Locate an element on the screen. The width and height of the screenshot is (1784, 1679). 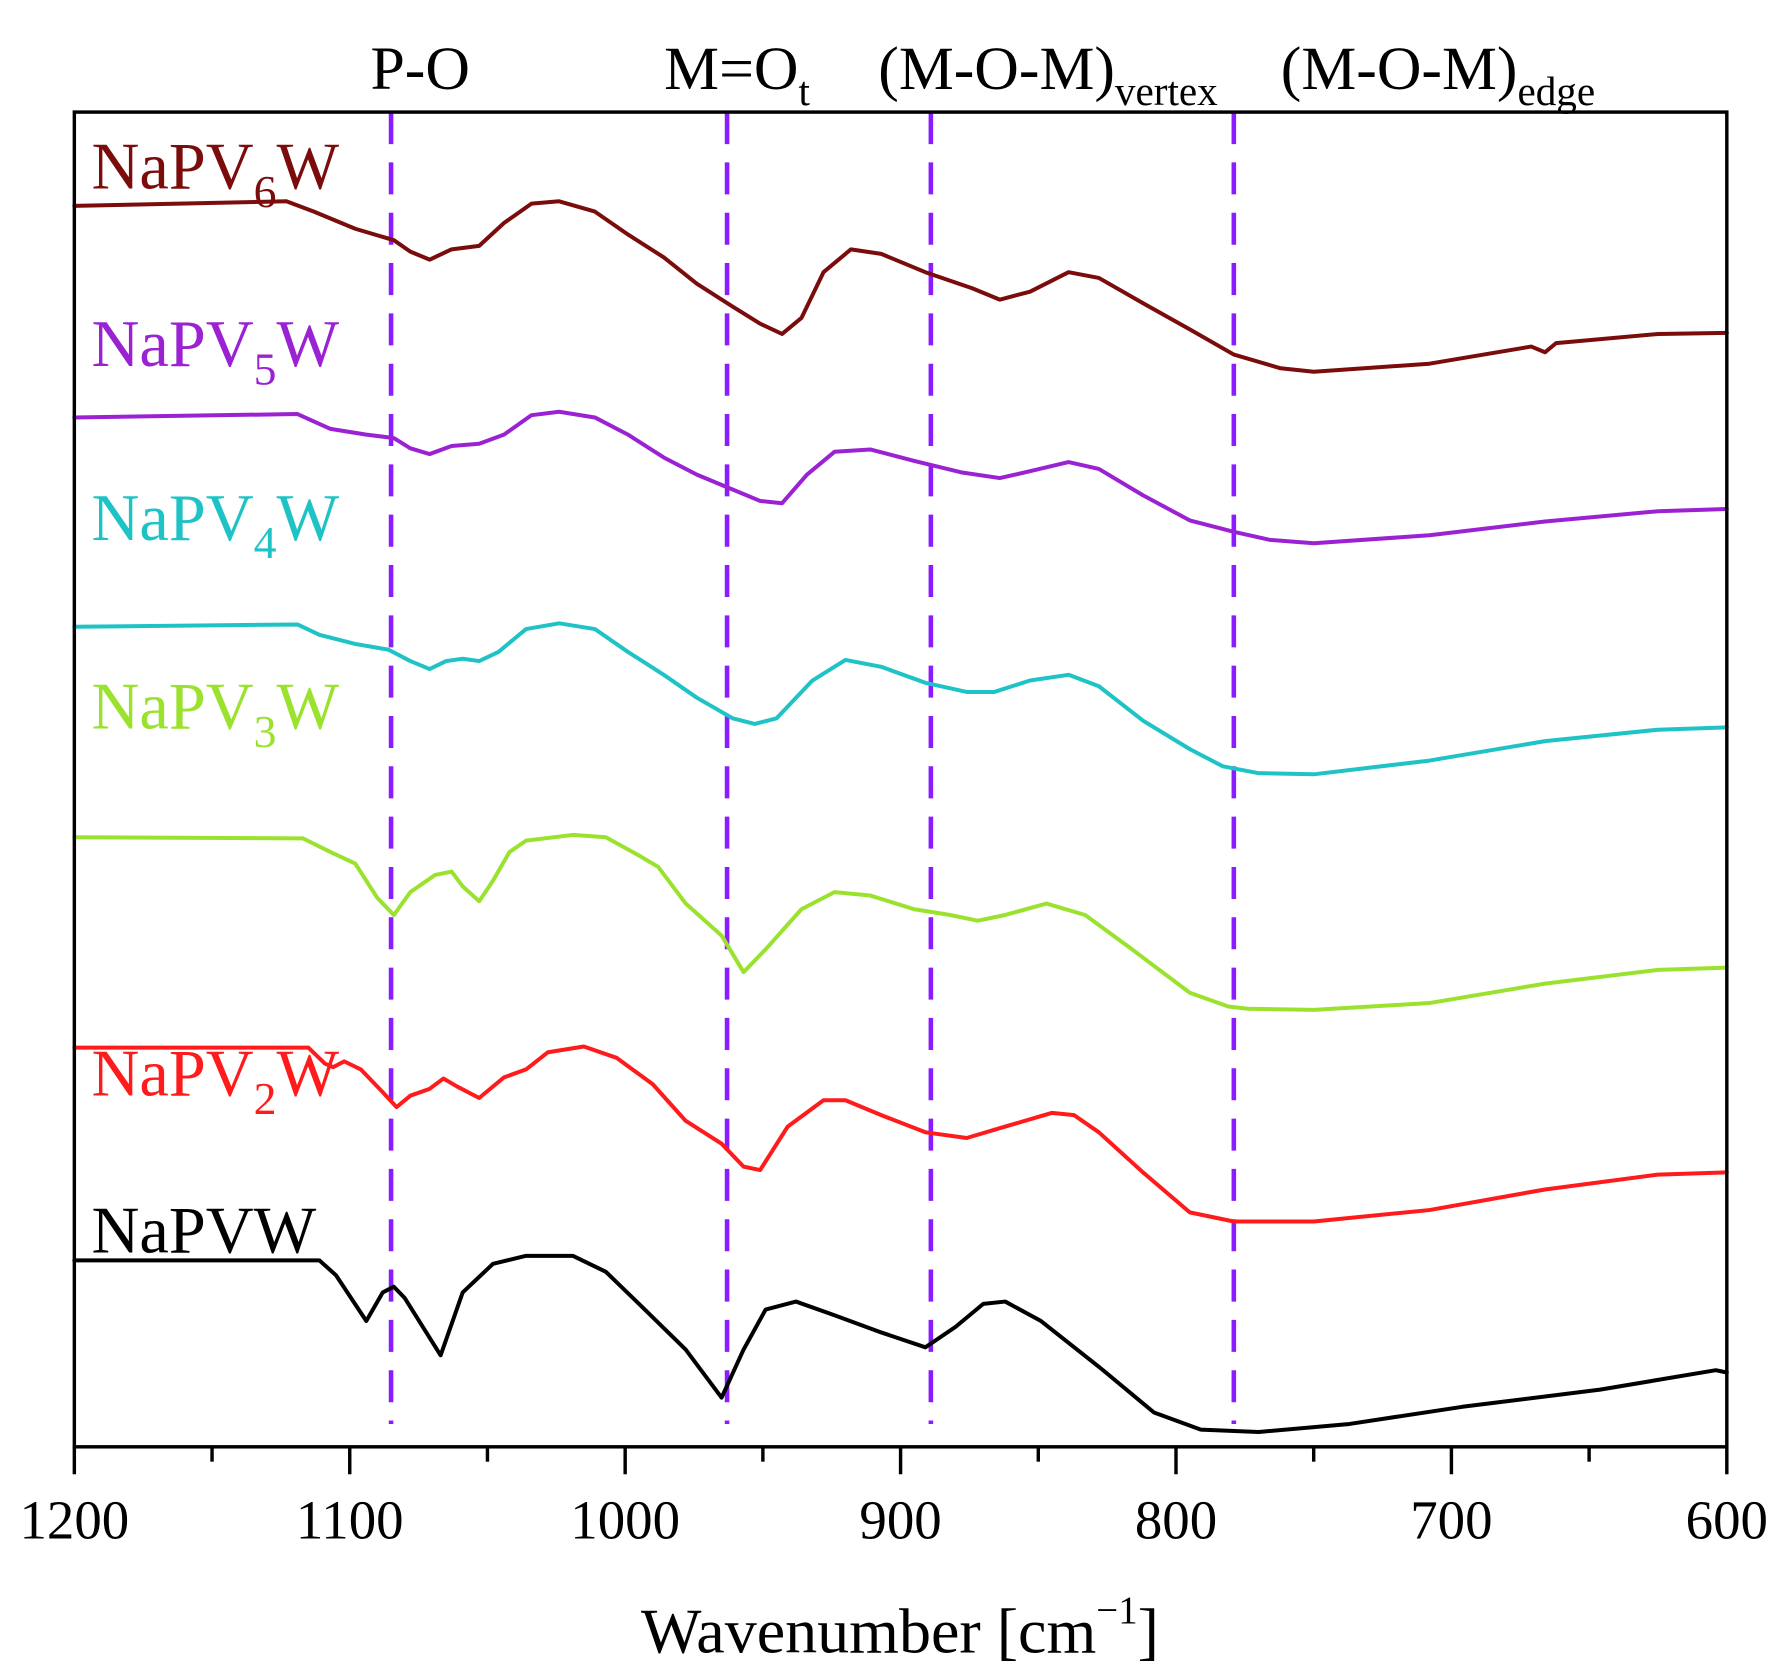
x-axis-label-close: ] is located at coordinates (1148, 1631).